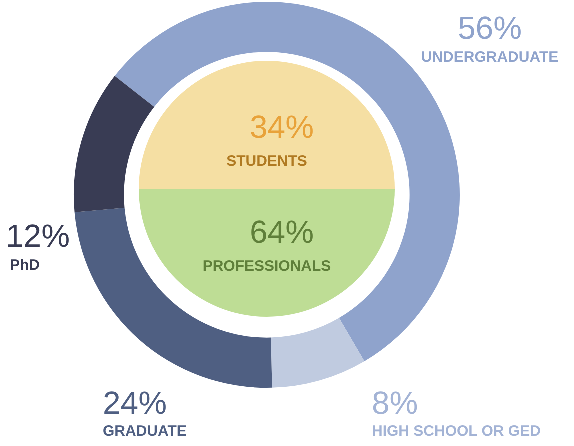  I want to click on category-label: PROFESSIONALS, so click(267, 267).